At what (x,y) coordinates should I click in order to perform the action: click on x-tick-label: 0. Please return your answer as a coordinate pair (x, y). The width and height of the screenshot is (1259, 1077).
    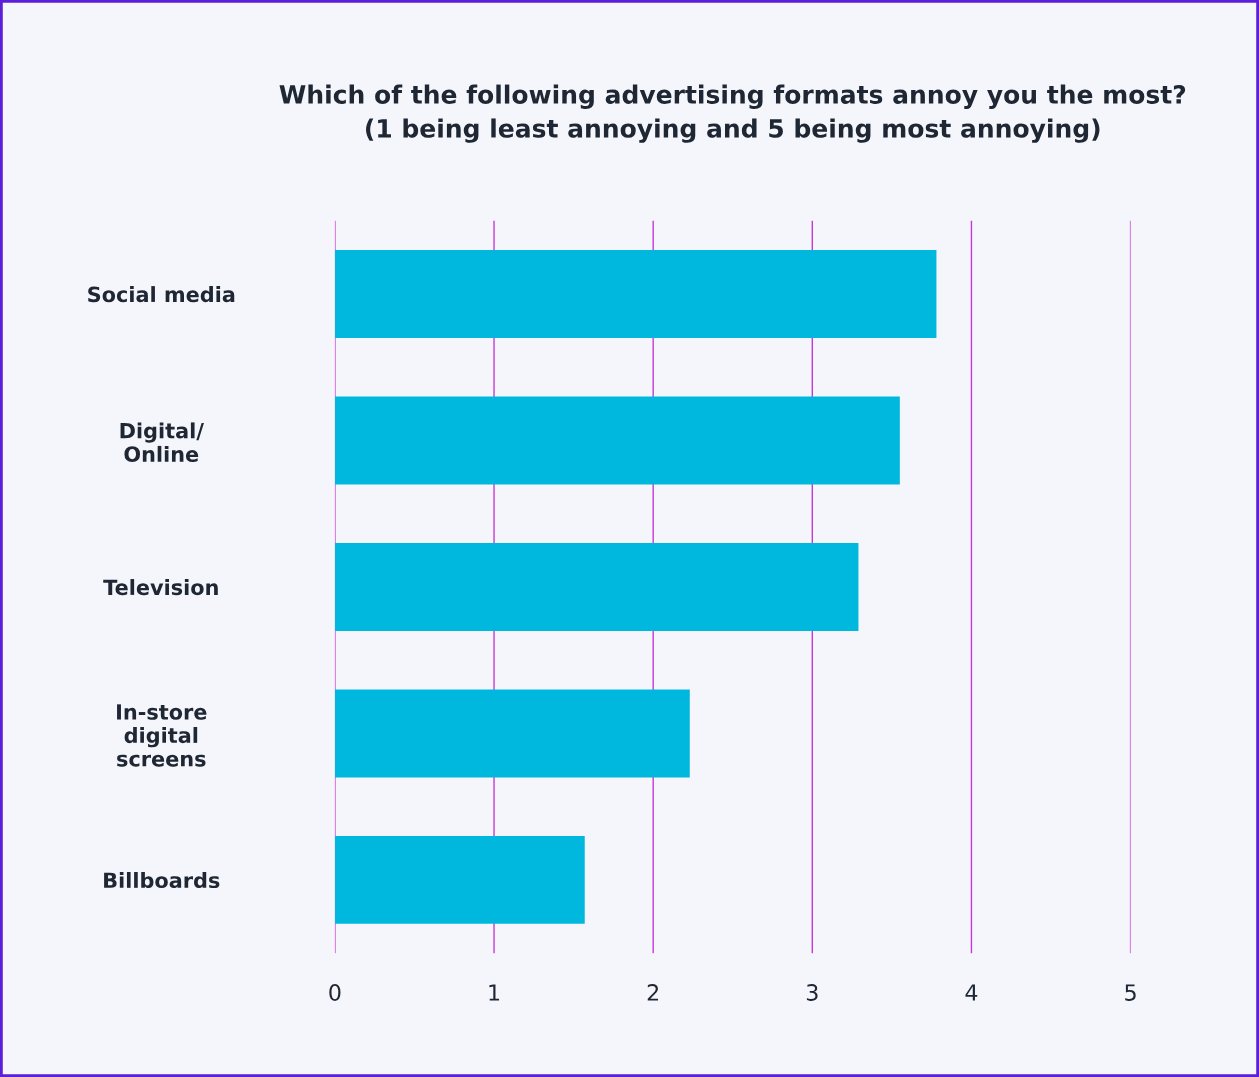
    Looking at the image, I should click on (335, 992).